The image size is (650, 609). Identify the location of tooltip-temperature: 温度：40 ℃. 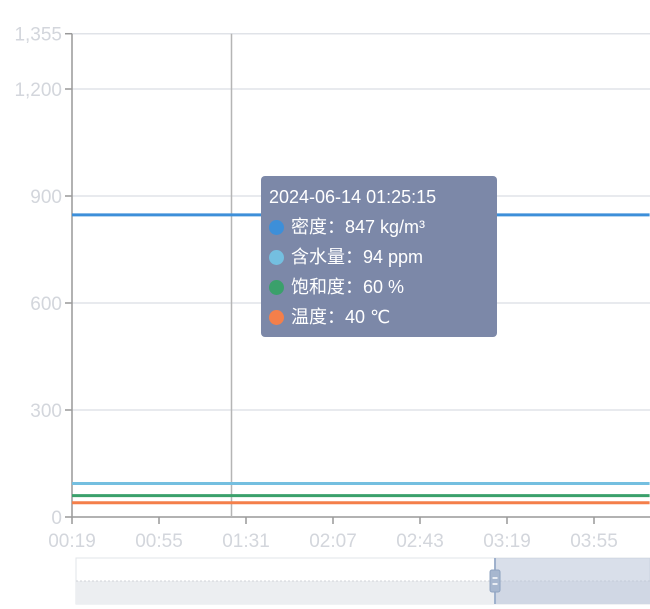
(341, 317).